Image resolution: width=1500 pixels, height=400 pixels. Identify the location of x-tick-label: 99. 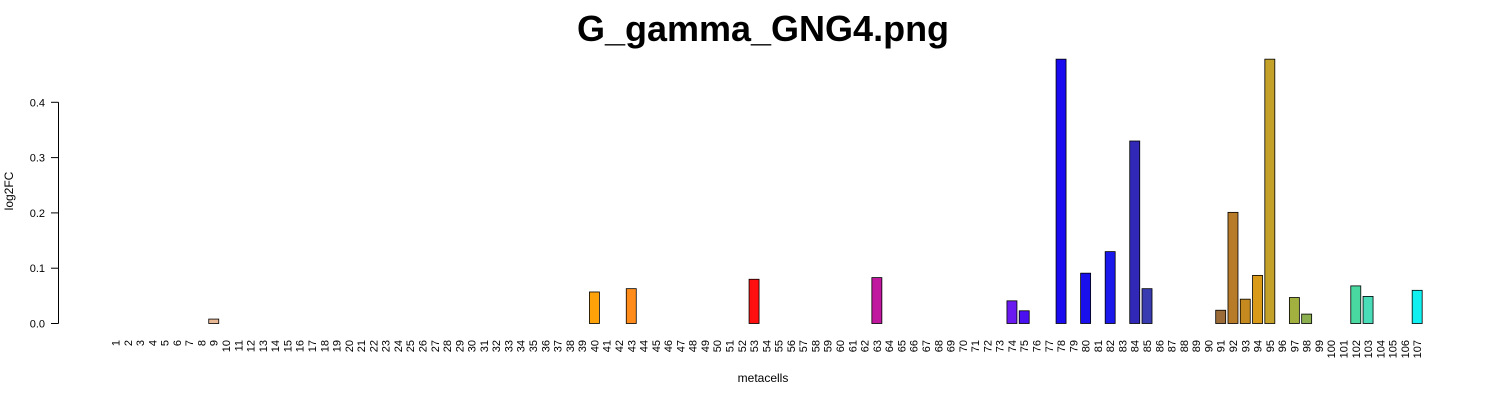
(1320, 346).